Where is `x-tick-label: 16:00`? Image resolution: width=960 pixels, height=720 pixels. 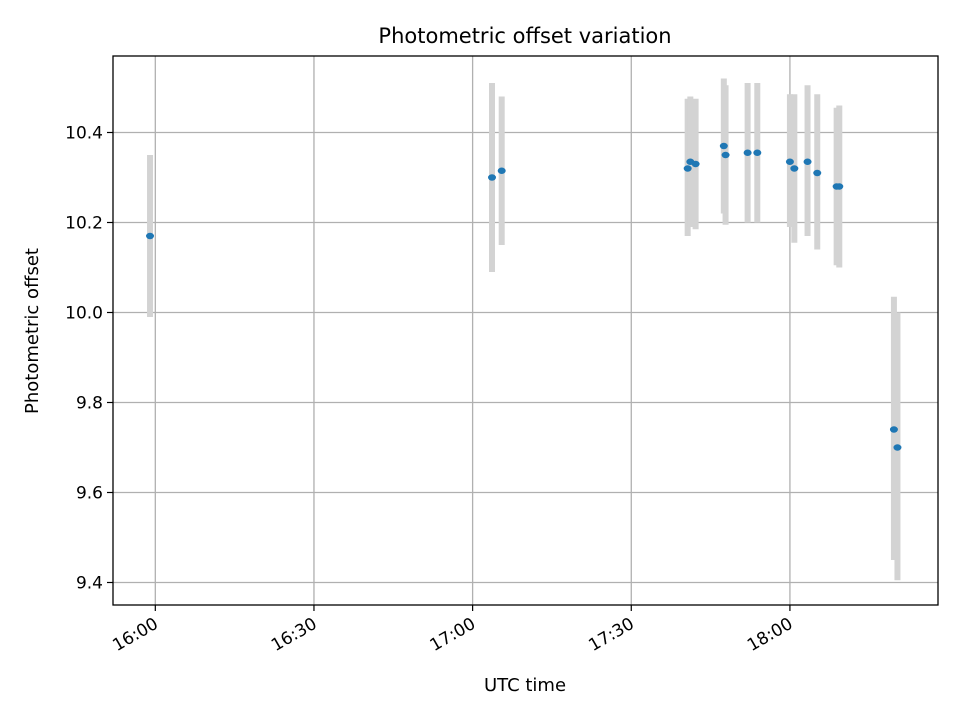
x-tick-label: 16:00 is located at coordinates (135, 635).